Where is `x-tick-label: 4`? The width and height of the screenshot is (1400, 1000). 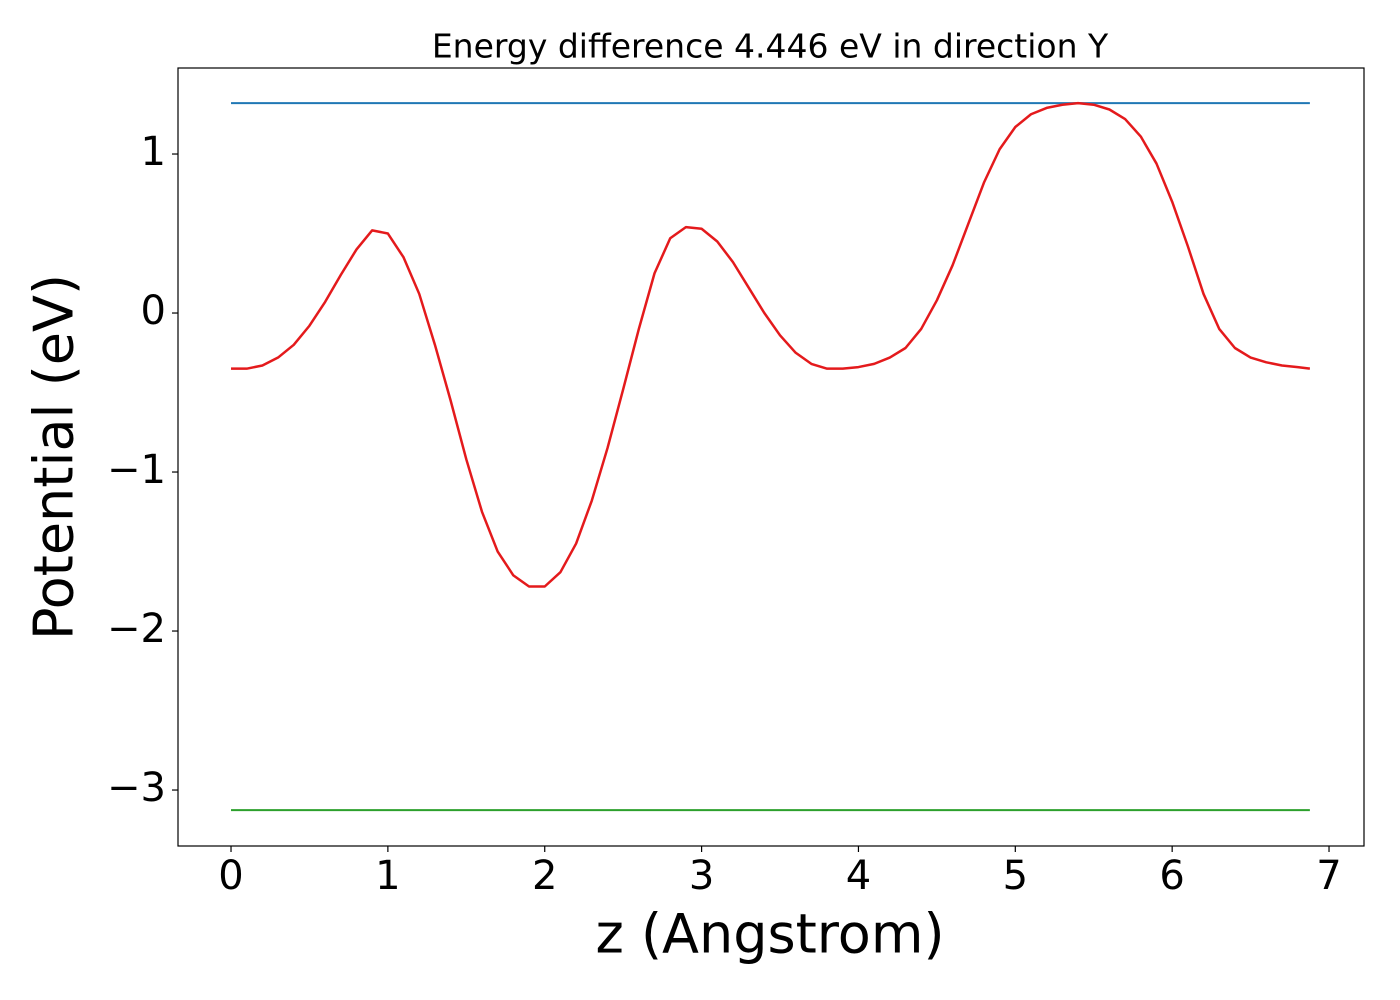
x-tick-label: 4 is located at coordinates (858, 876).